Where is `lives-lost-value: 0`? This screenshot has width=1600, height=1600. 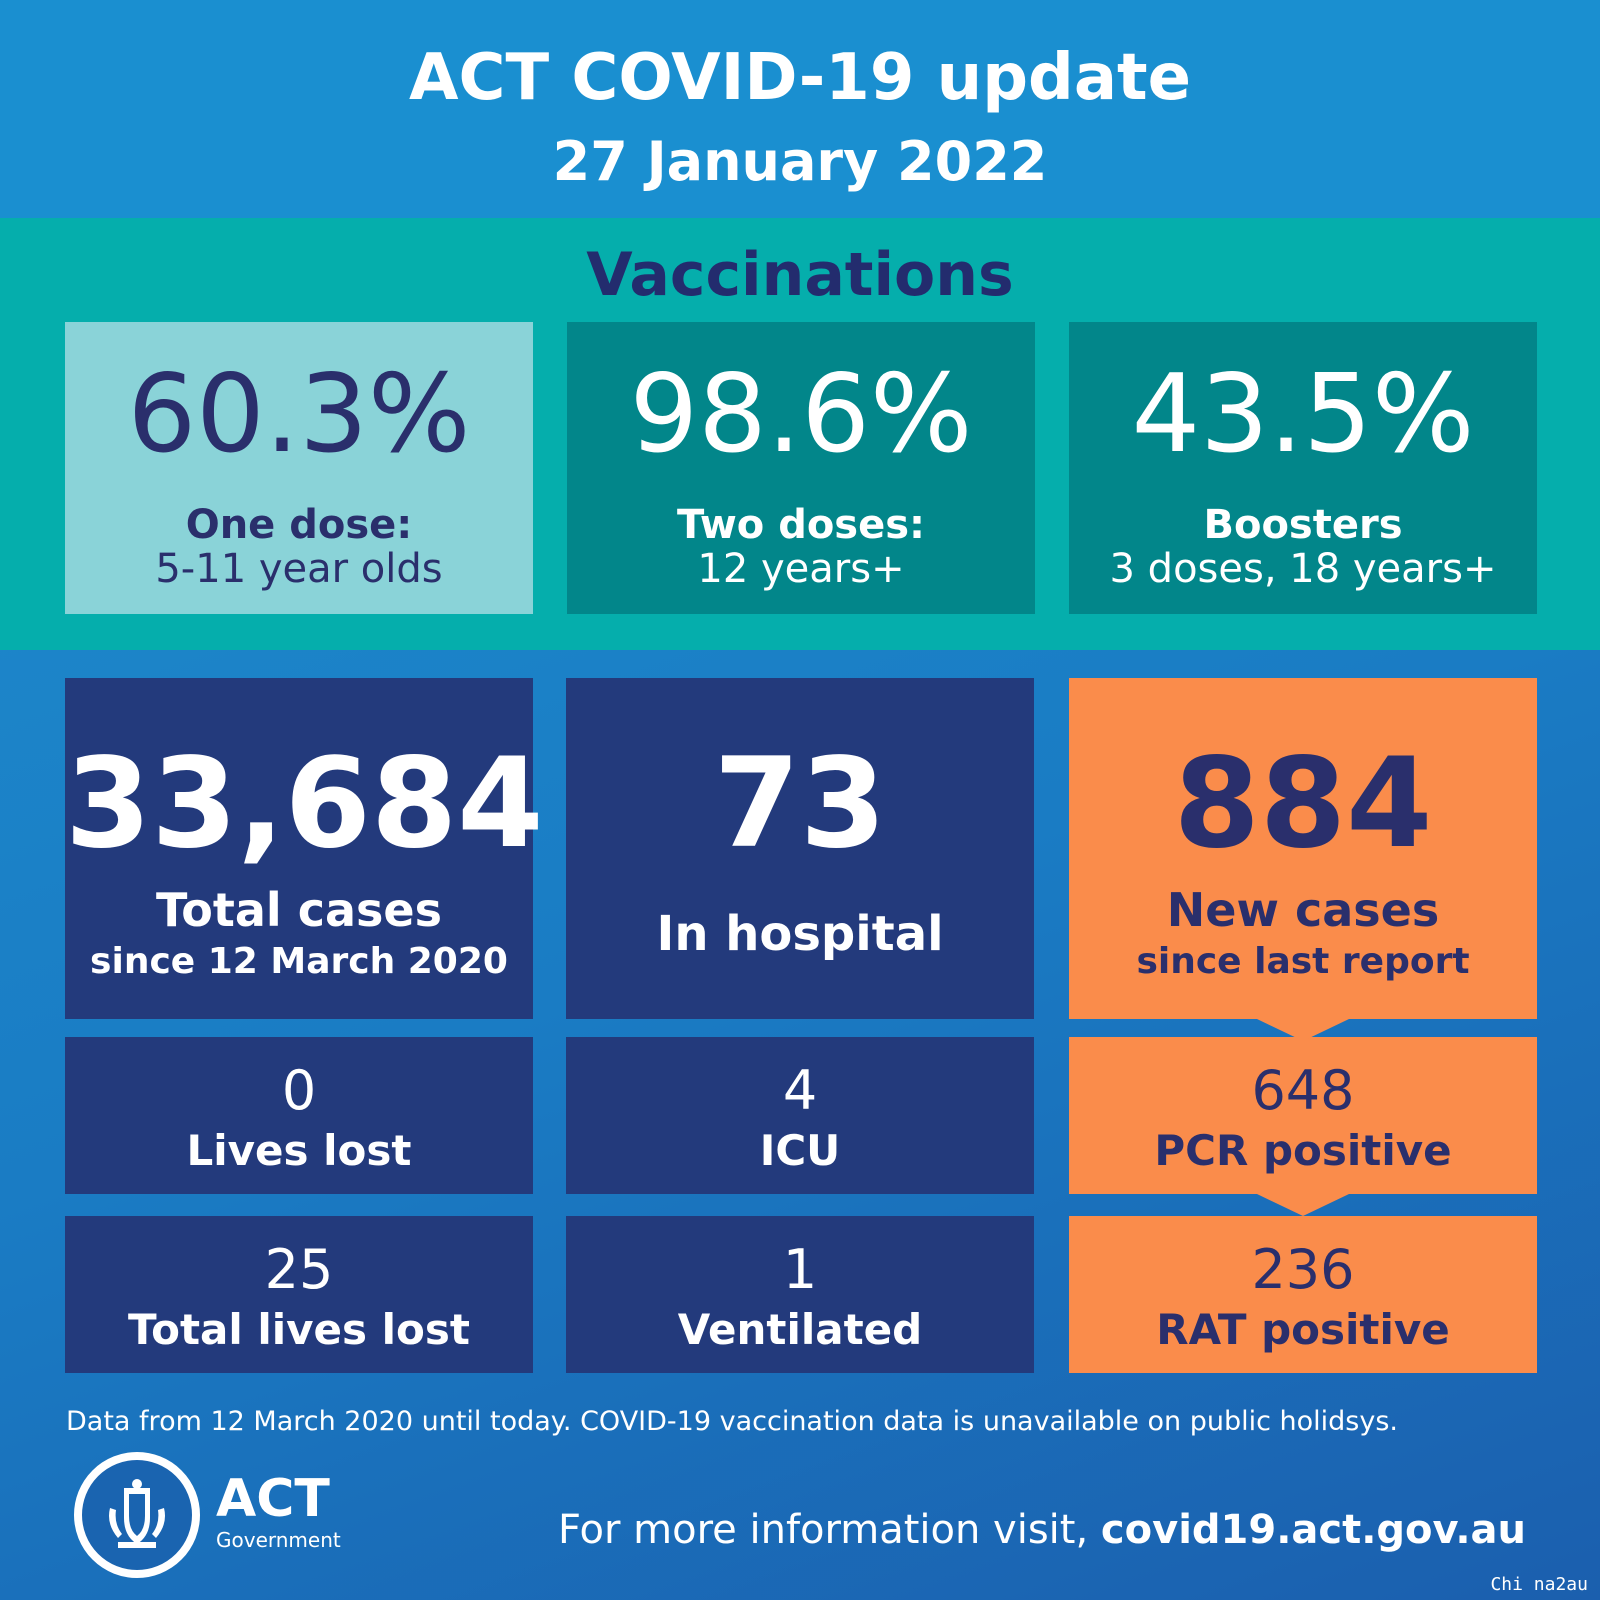
lives-lost-value: 0 is located at coordinates (299, 1090).